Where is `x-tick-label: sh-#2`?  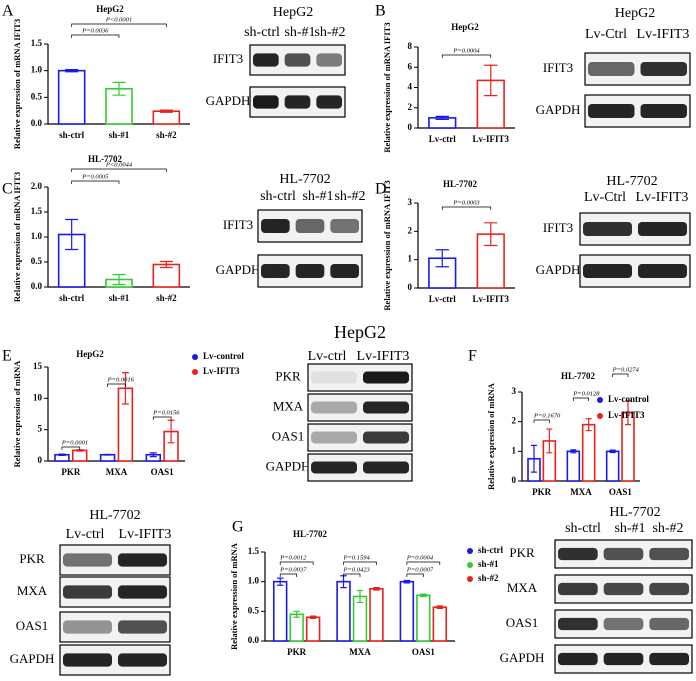
x-tick-label: sh-#2 is located at coordinates (166, 135).